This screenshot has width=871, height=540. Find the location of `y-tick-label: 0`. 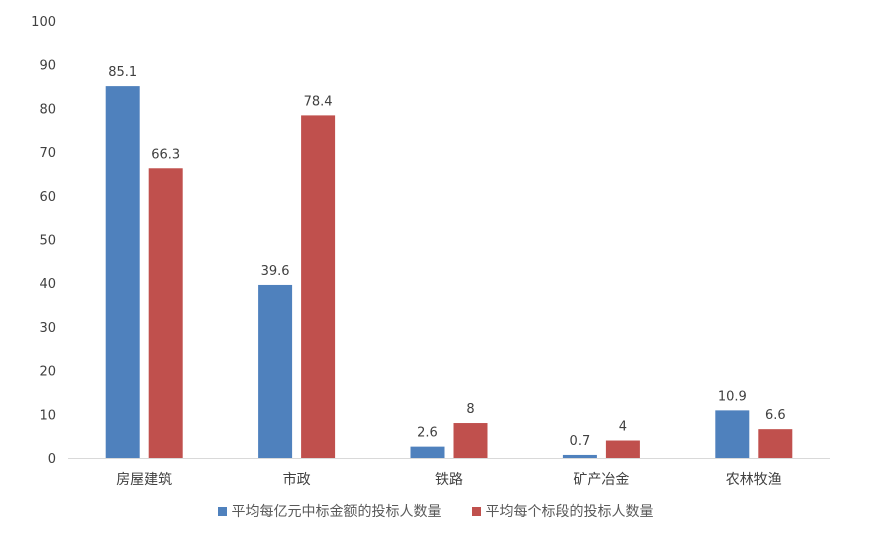

y-tick-label: 0 is located at coordinates (52, 459).